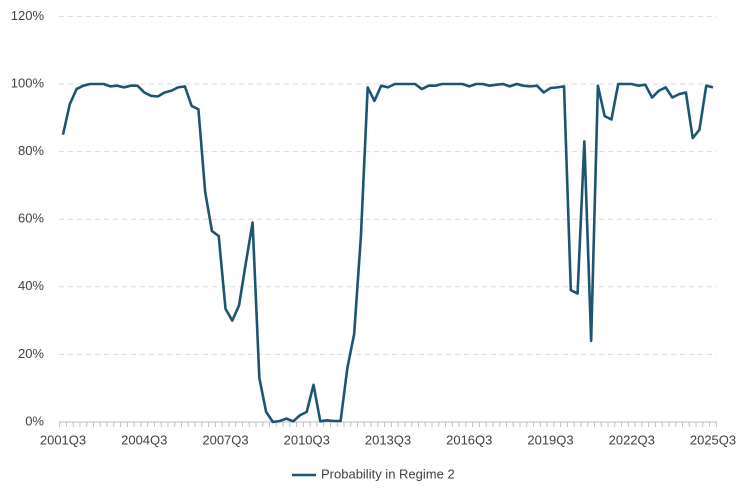 This screenshot has width=756, height=497. I want to click on y-tick-label: 0%, so click(34, 420).